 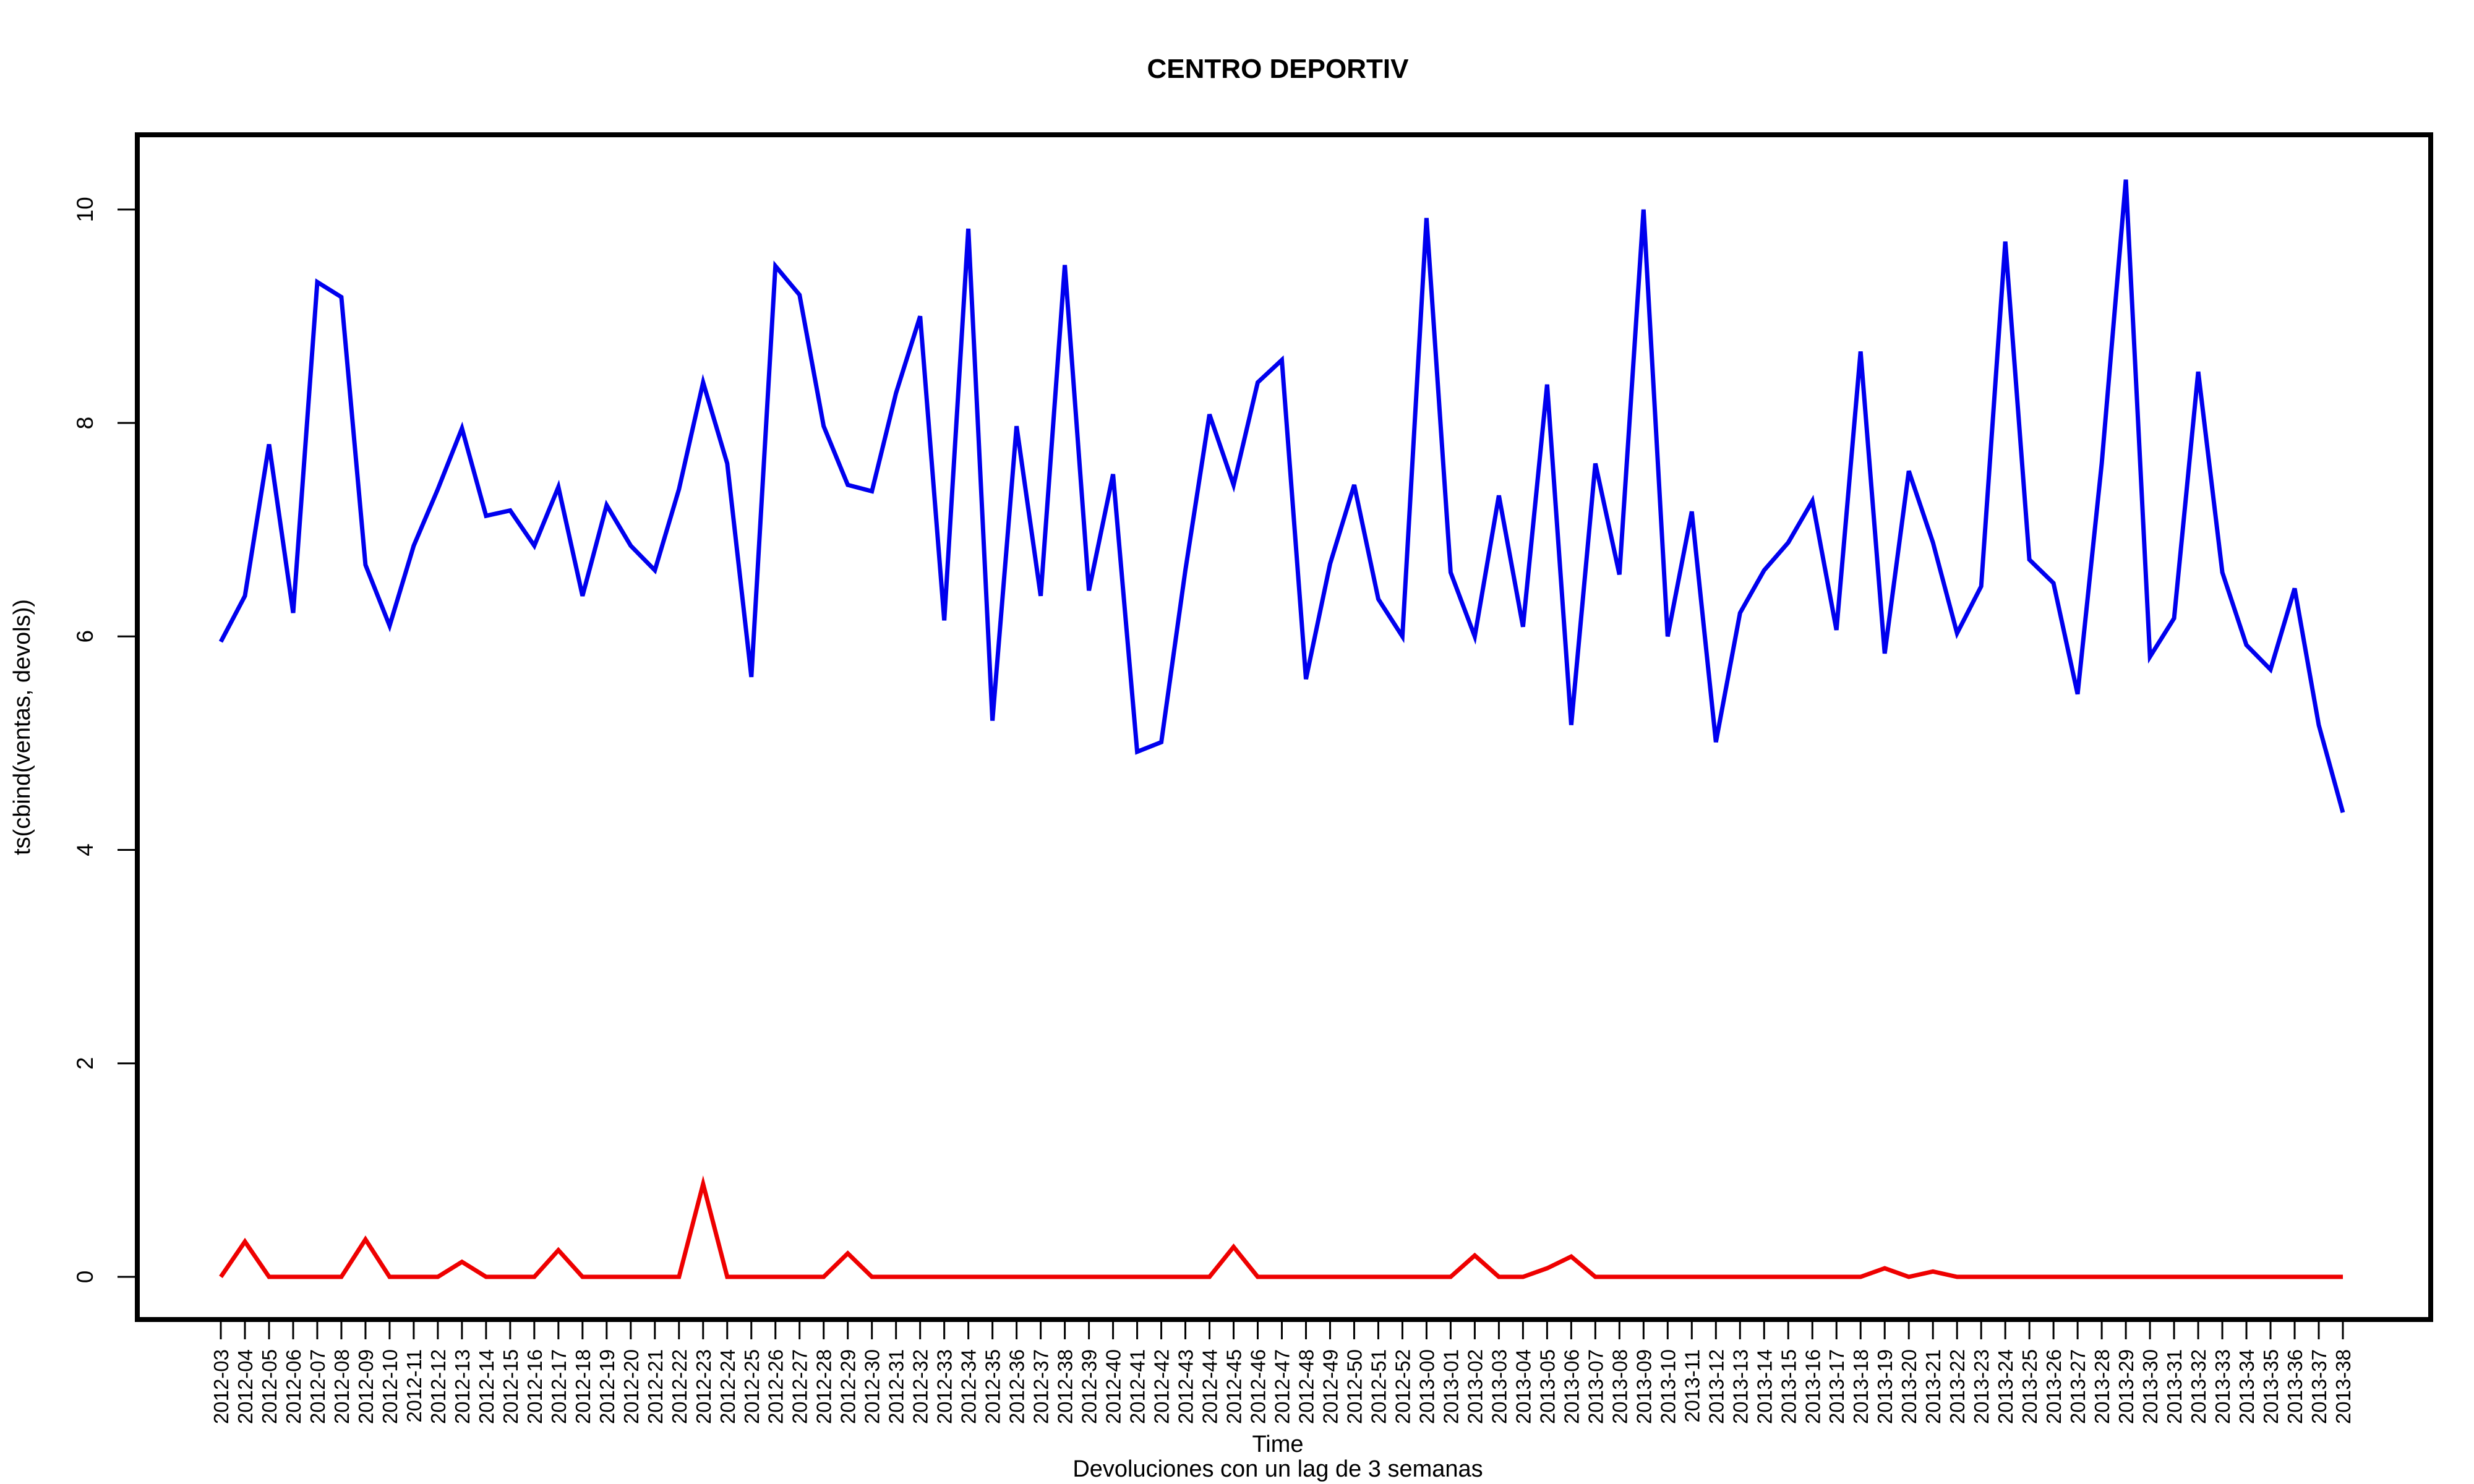 I want to click on x-tick-label: 2013-00, so click(x=1427, y=1386).